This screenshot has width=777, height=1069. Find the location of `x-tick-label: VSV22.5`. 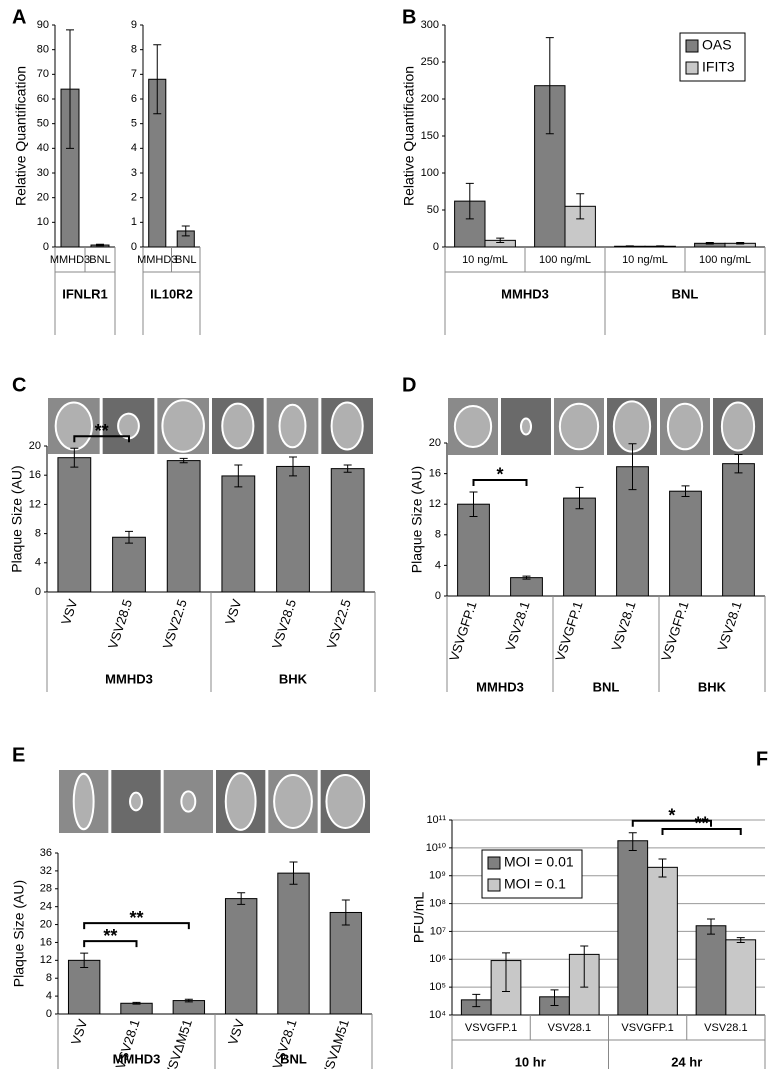

x-tick-label: VSV22.5 is located at coordinates (175, 623).